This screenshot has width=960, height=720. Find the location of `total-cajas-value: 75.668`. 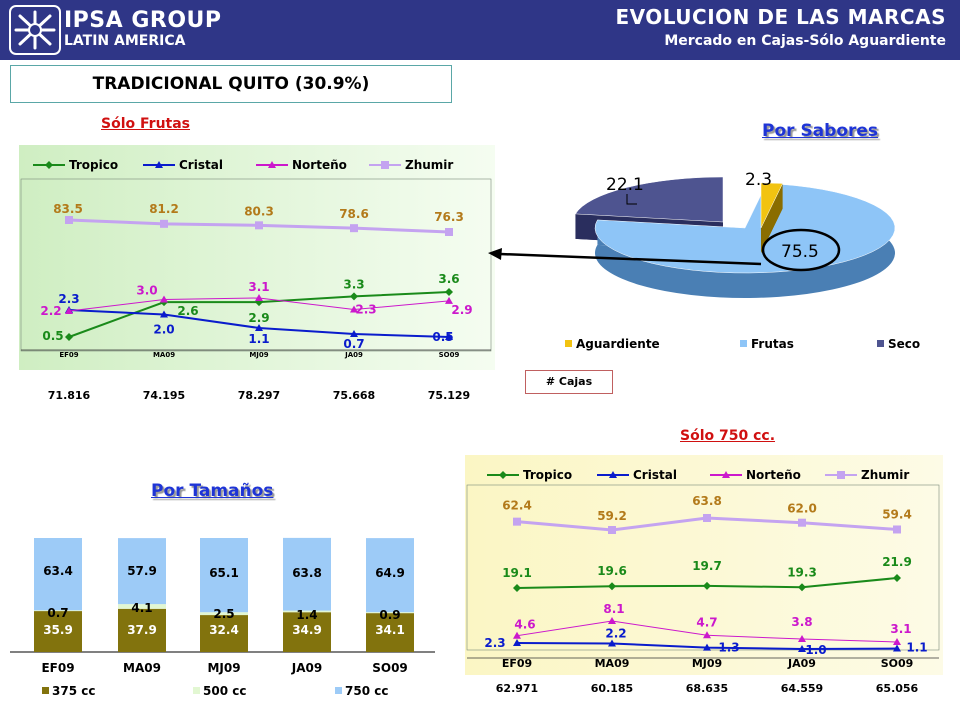

total-cajas-value: 75.668 is located at coordinates (354, 395).